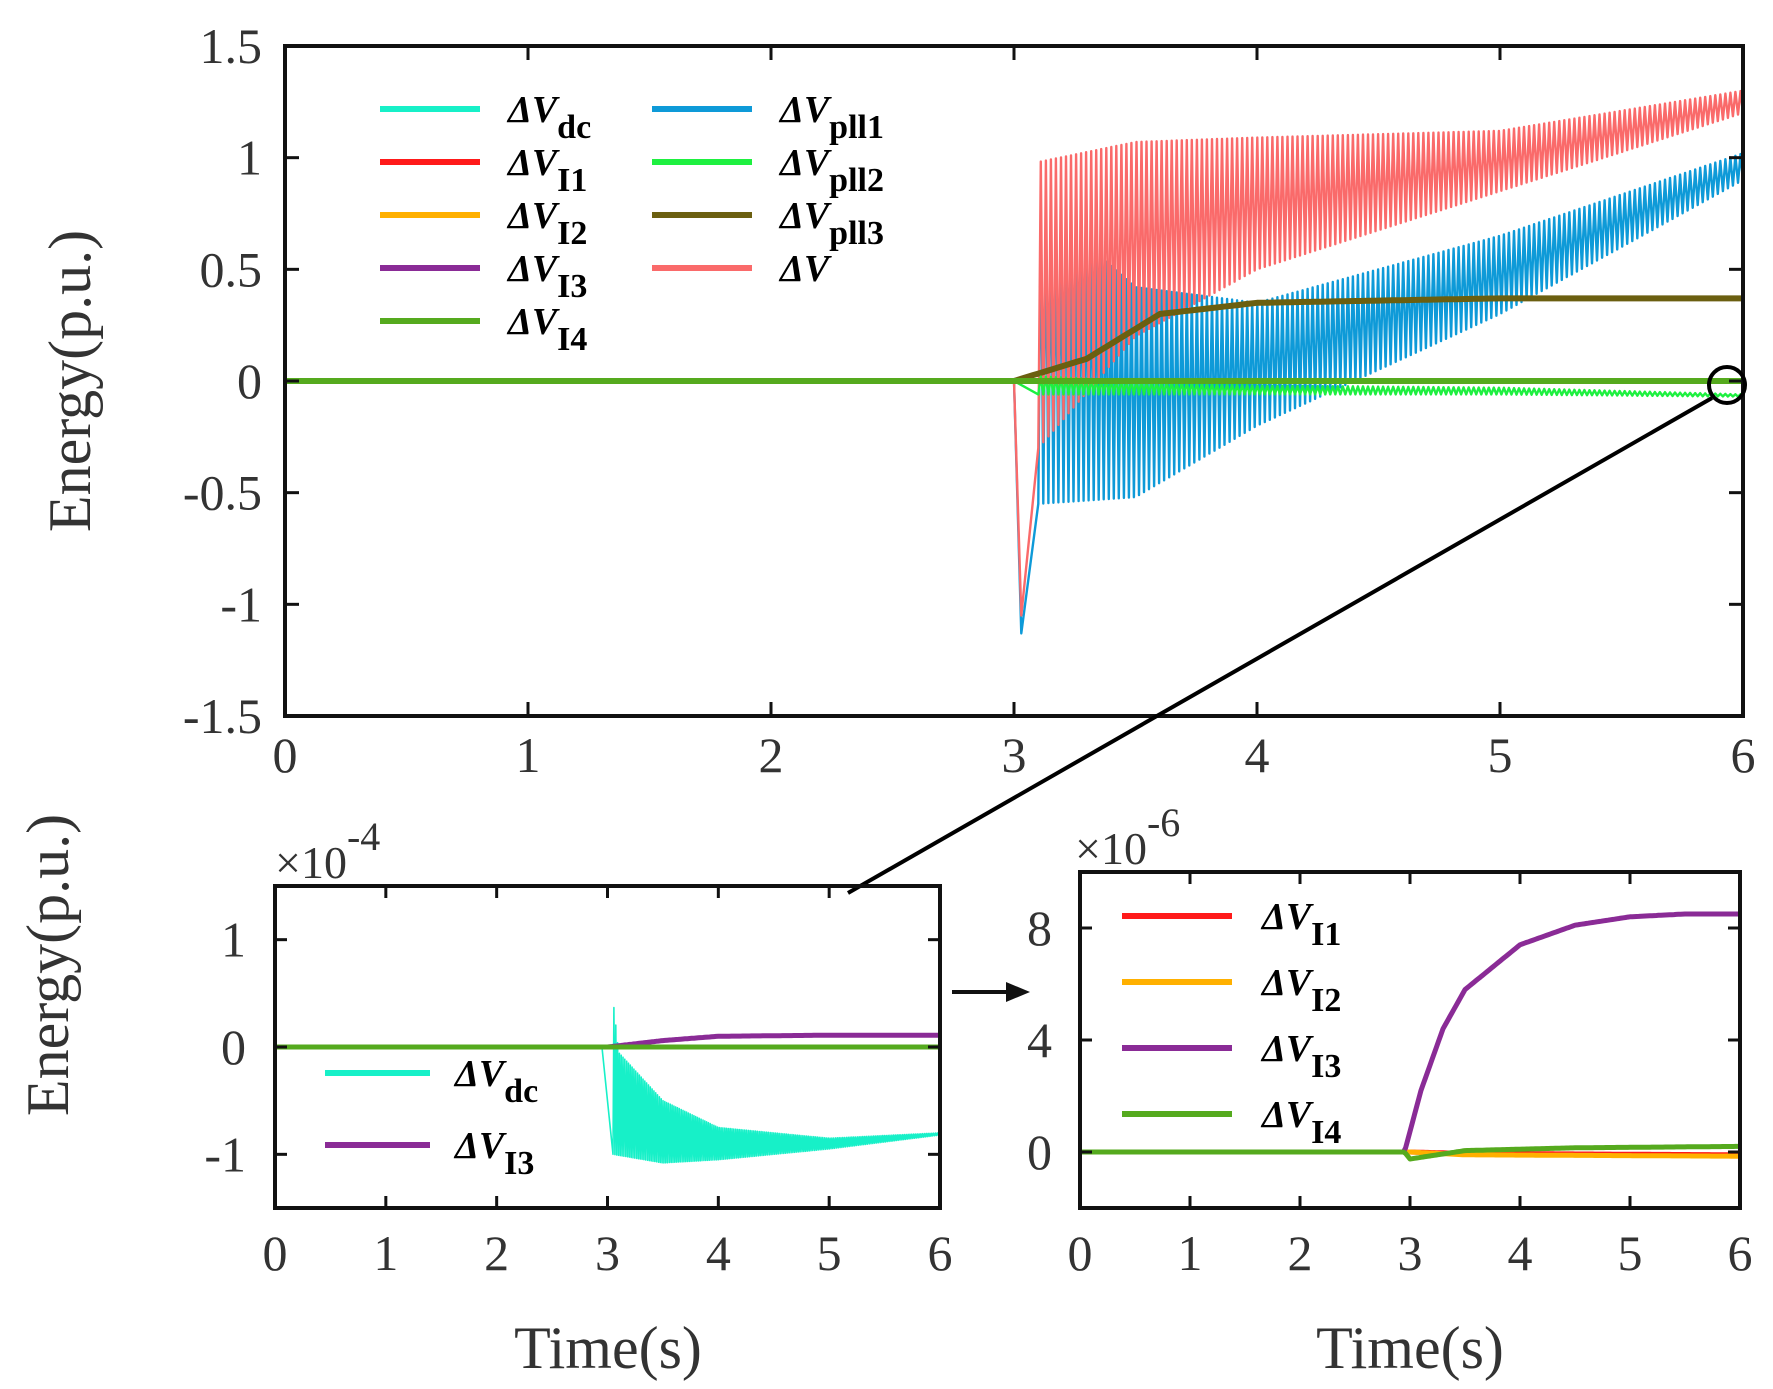 The width and height of the screenshot is (1773, 1389). I want to click on inset1-legend-label-dVI3: ΔVI3, so click(493, 1153).